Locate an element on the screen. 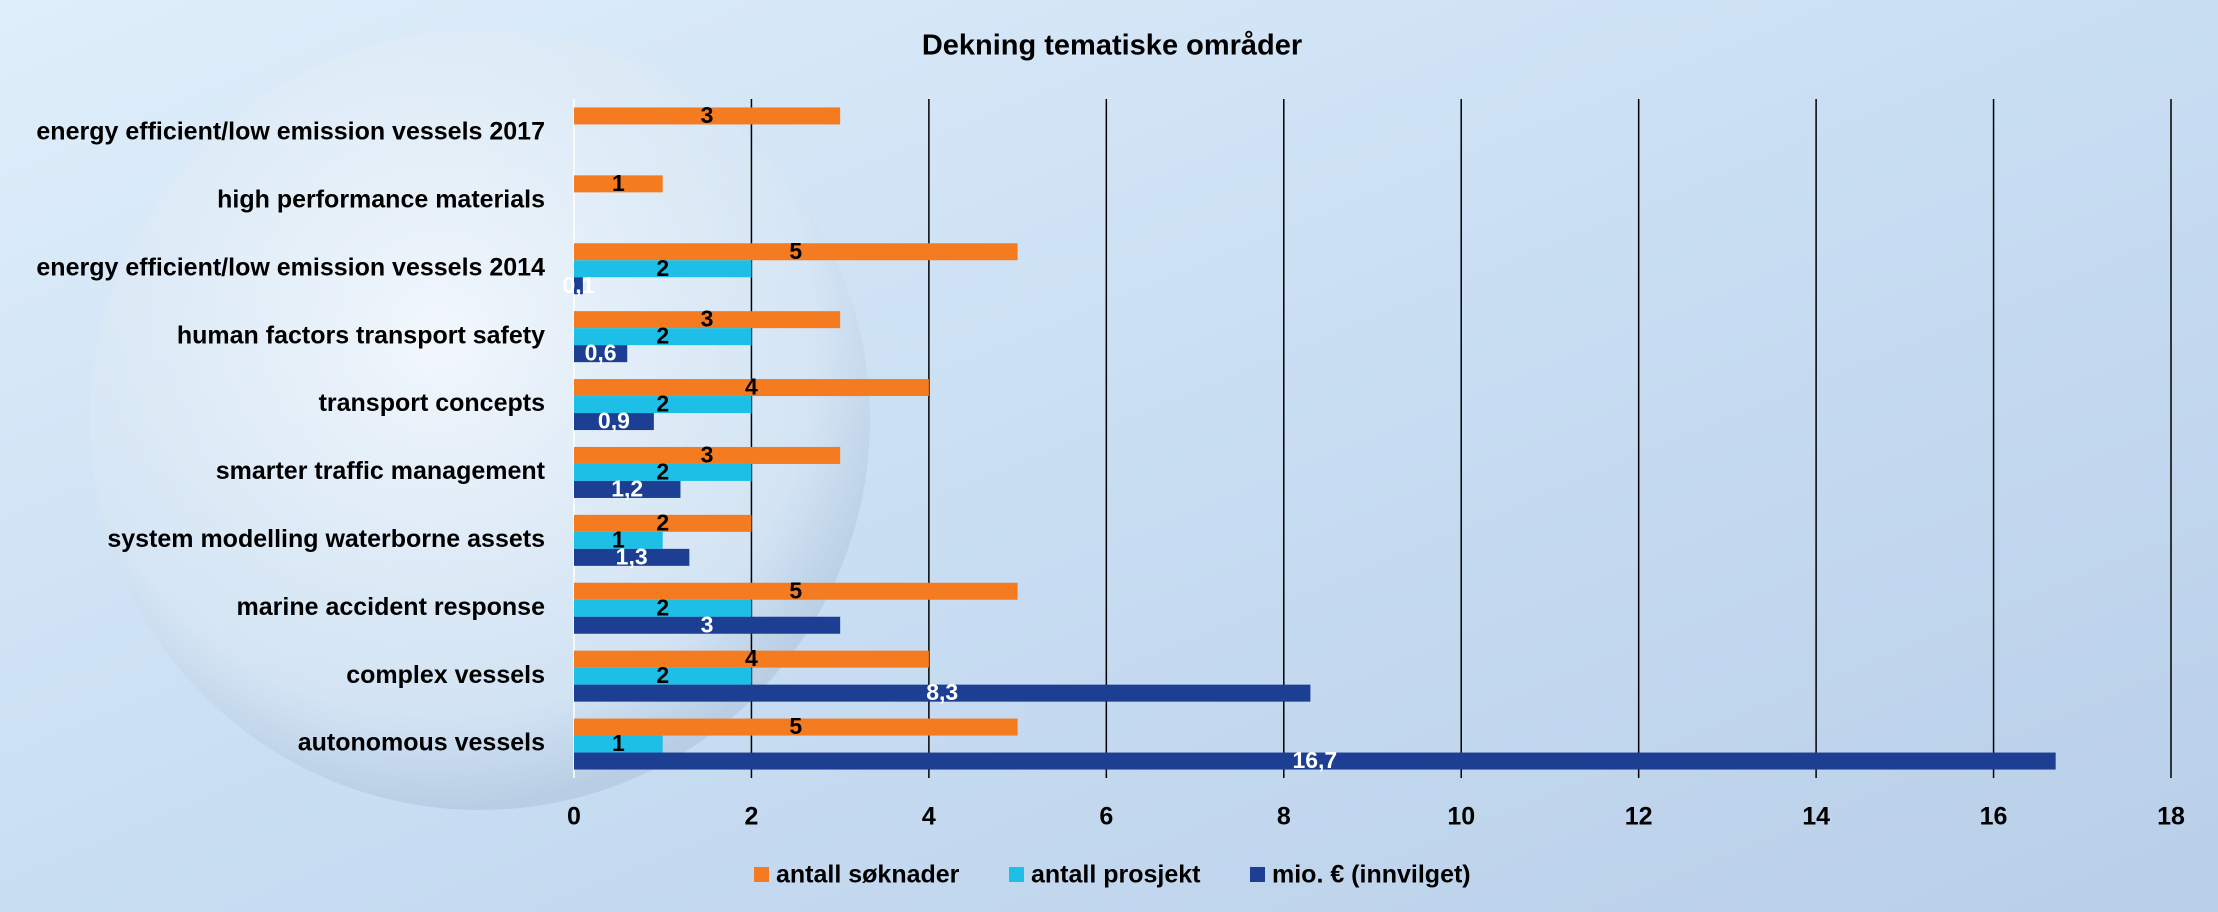 The width and height of the screenshot is (2218, 912). y-tick-label: marine accident response is located at coordinates (391, 607).